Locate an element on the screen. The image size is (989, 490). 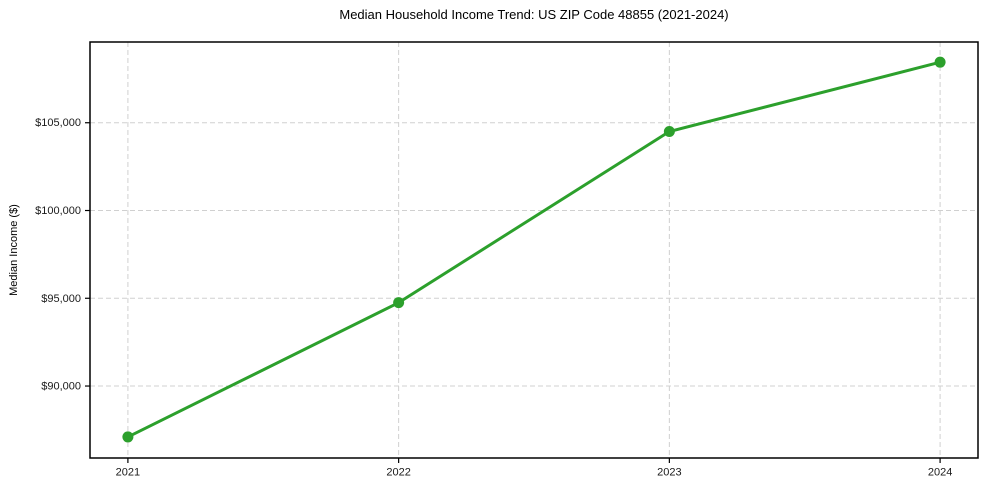
y-tick-label: $100,000 is located at coordinates (58, 211).